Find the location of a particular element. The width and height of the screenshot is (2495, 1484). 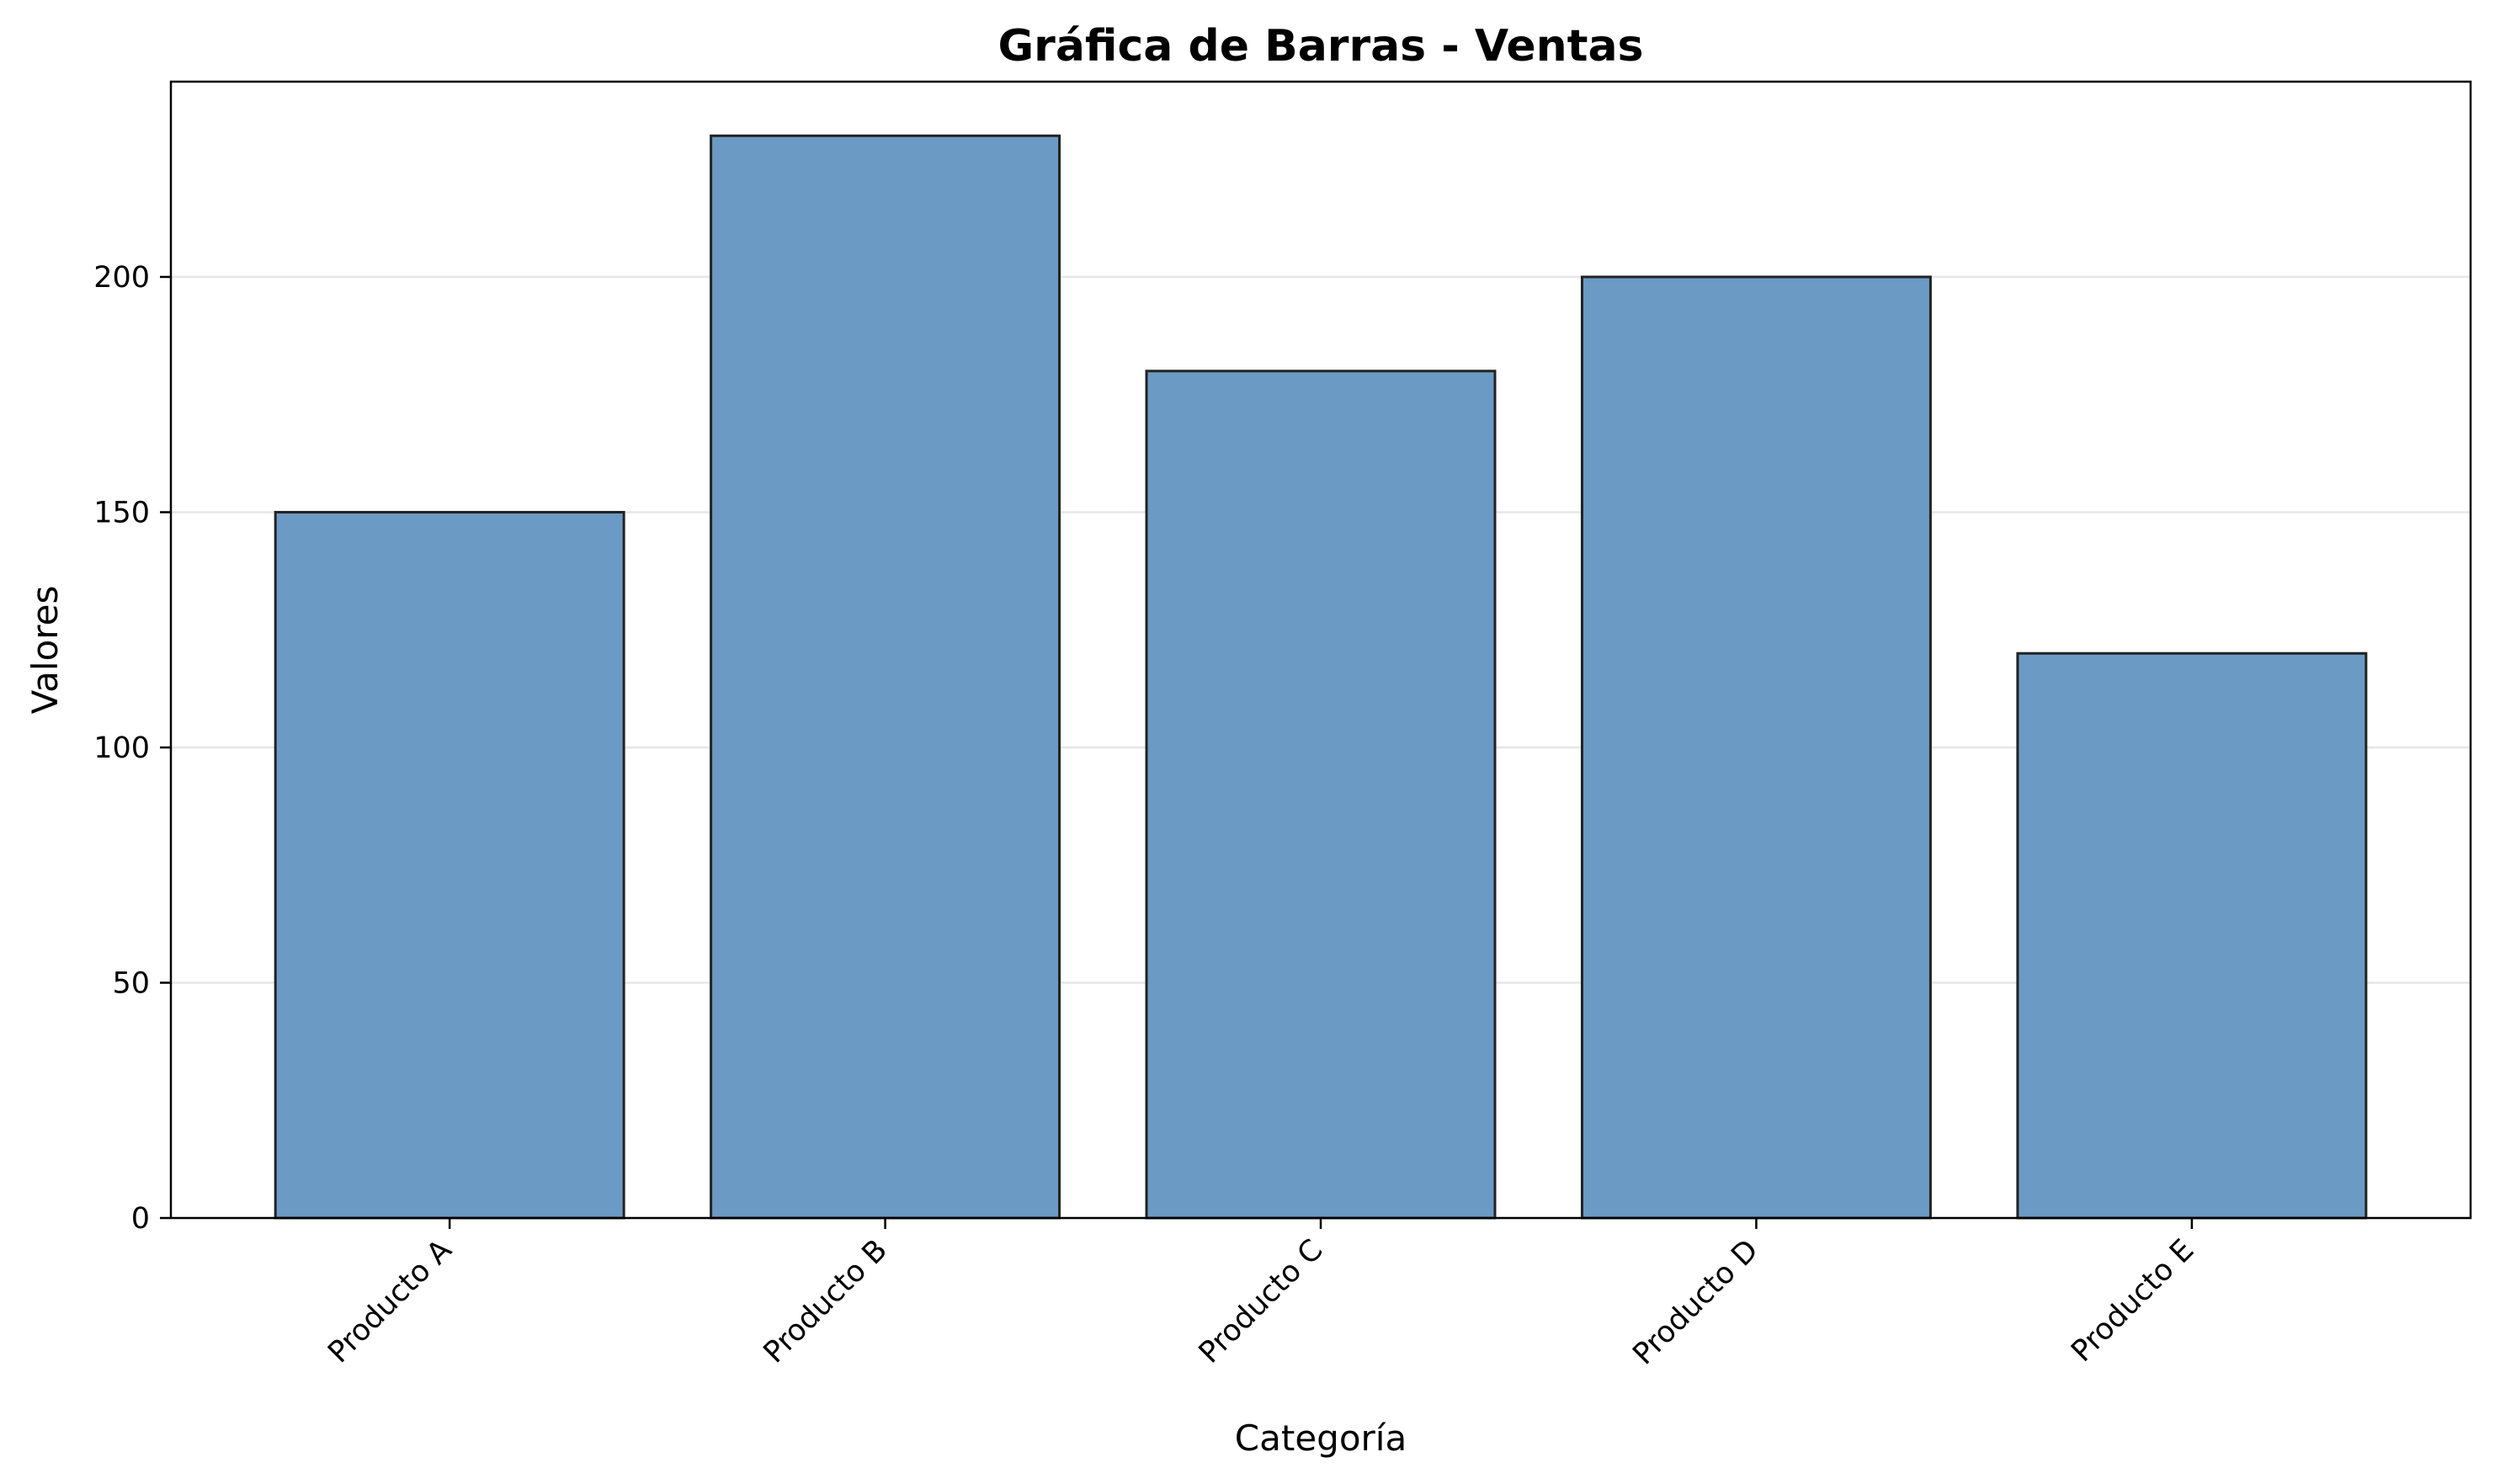

y-axis: 0 50 100 150 200 is located at coordinates (132, 748).